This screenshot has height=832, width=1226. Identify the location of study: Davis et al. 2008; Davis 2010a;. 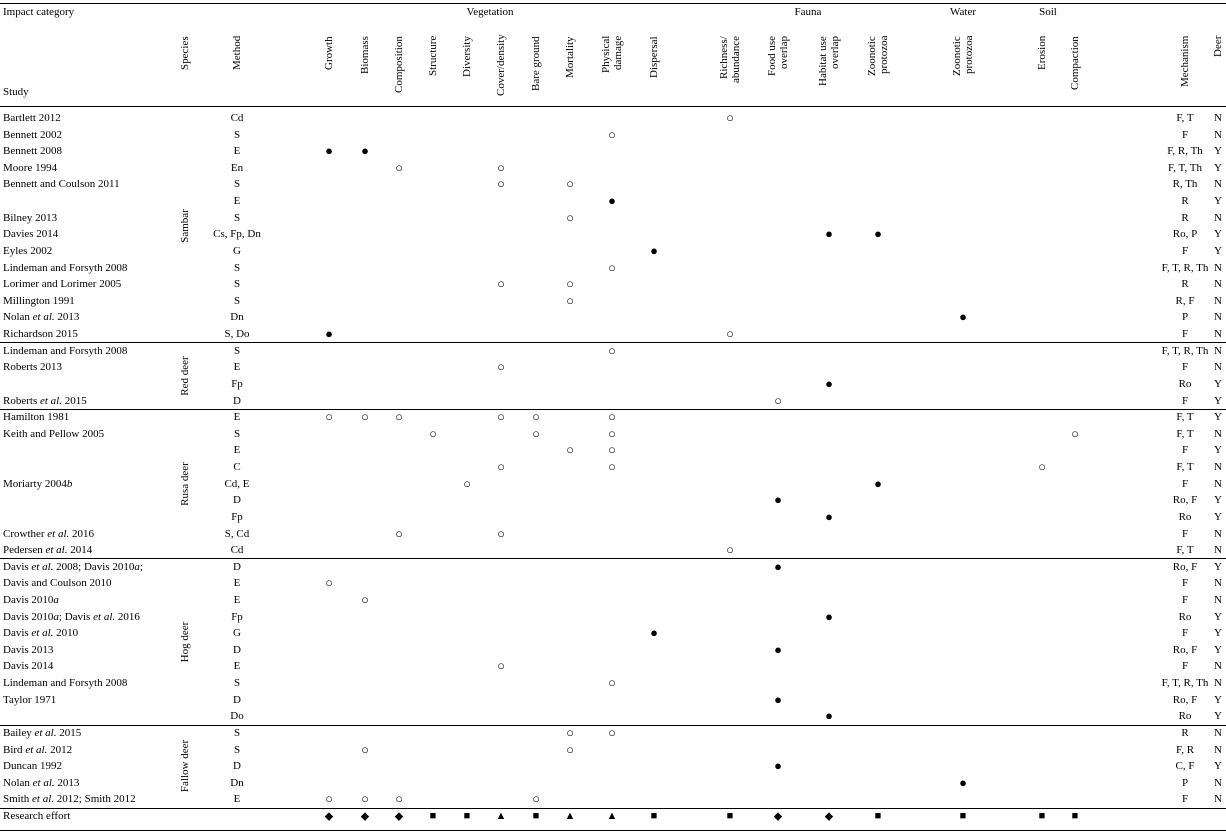
(73, 566).